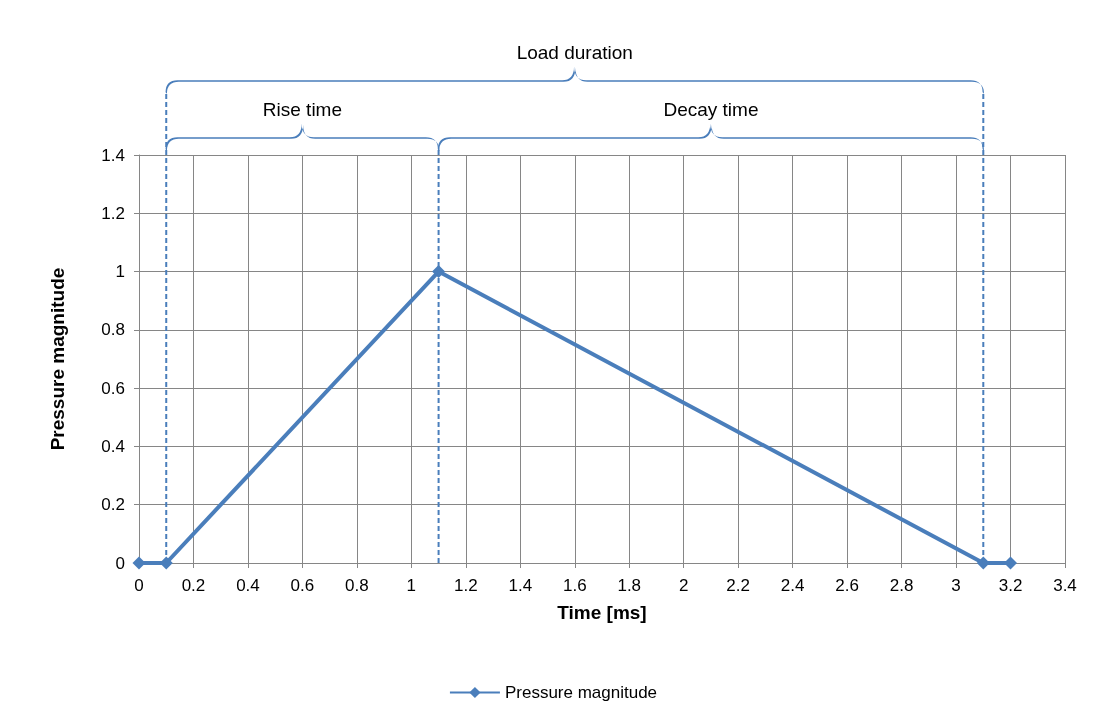 The height and width of the screenshot is (724, 1106). I want to click on x-tick-label: 3.4, so click(1065, 585).